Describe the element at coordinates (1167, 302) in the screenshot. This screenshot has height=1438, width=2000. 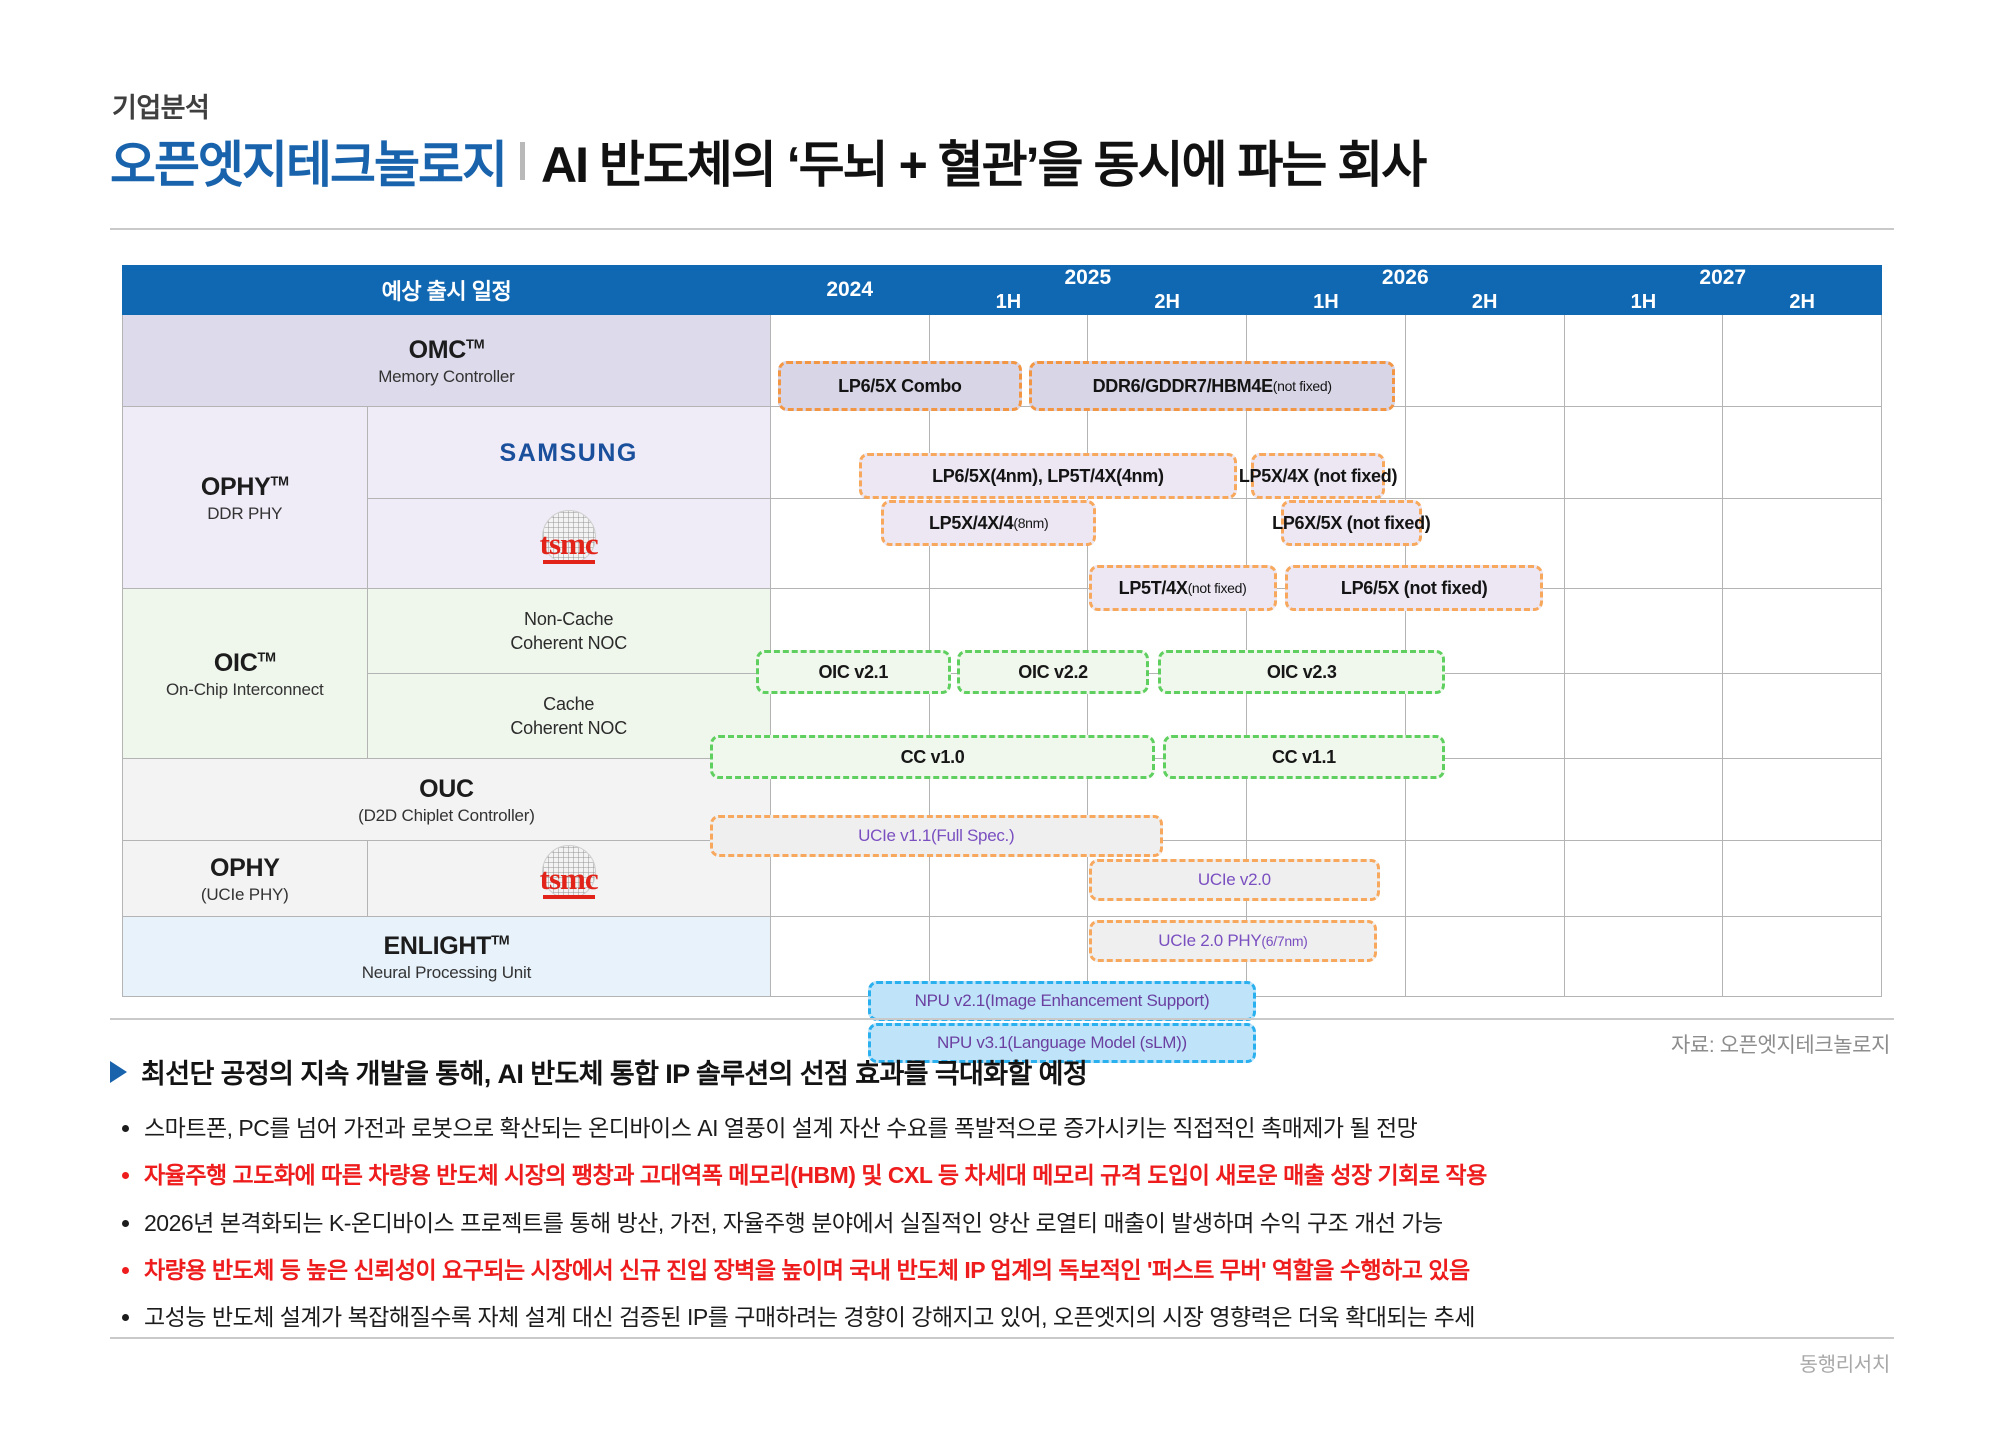
I see `header-2025-2h: 2H` at that location.